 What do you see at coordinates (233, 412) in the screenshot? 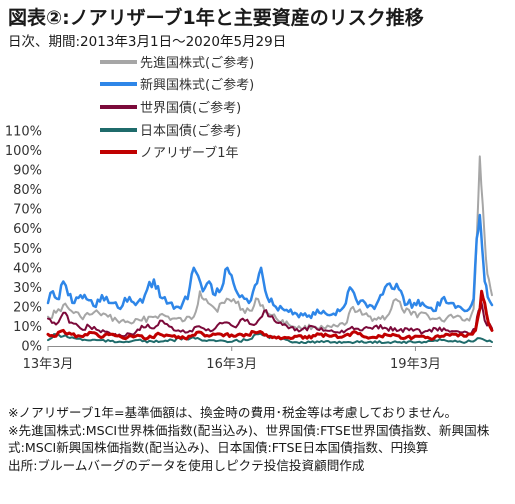
I see `footnote-1: ※ノアリザーブ1年=基準価額は、換金時の費用･税金等は考慮しておりません。` at bounding box center [233, 412].